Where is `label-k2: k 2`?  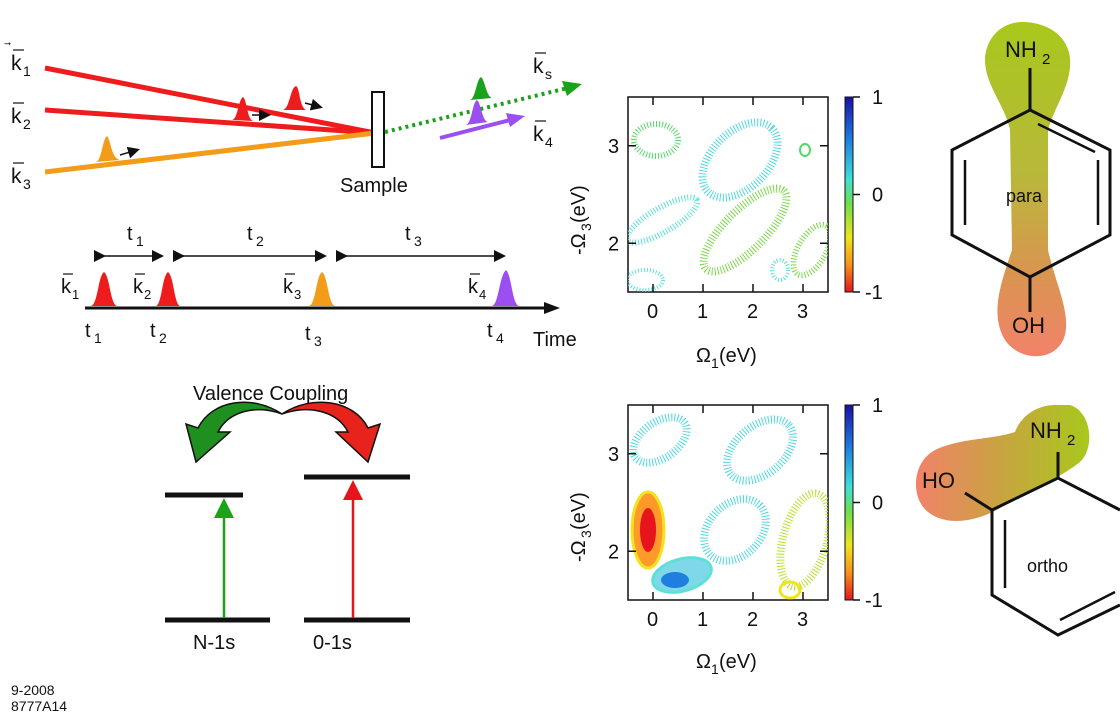
label-k2: k 2 is located at coordinates (21, 117).